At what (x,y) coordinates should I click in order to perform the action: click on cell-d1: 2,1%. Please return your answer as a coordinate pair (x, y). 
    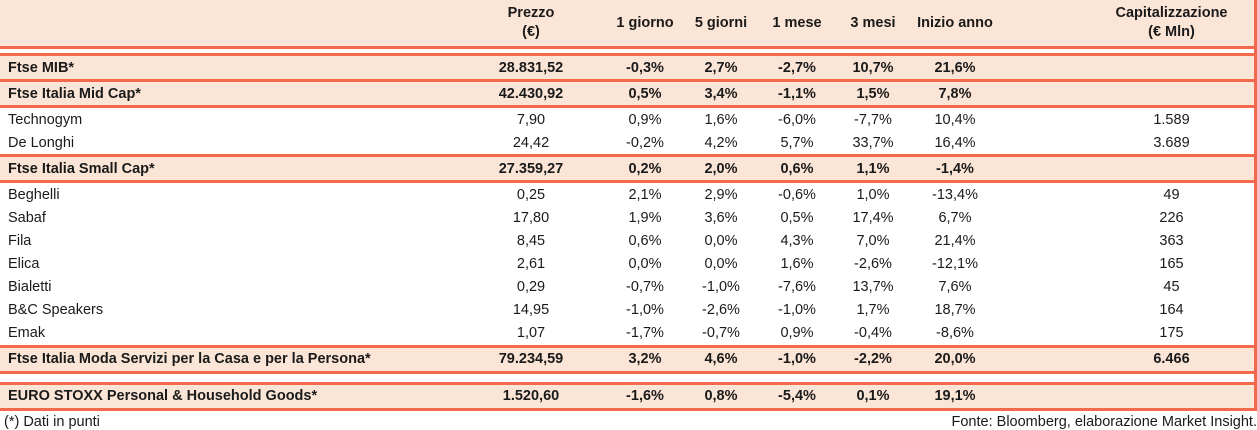
    Looking at the image, I should click on (645, 194).